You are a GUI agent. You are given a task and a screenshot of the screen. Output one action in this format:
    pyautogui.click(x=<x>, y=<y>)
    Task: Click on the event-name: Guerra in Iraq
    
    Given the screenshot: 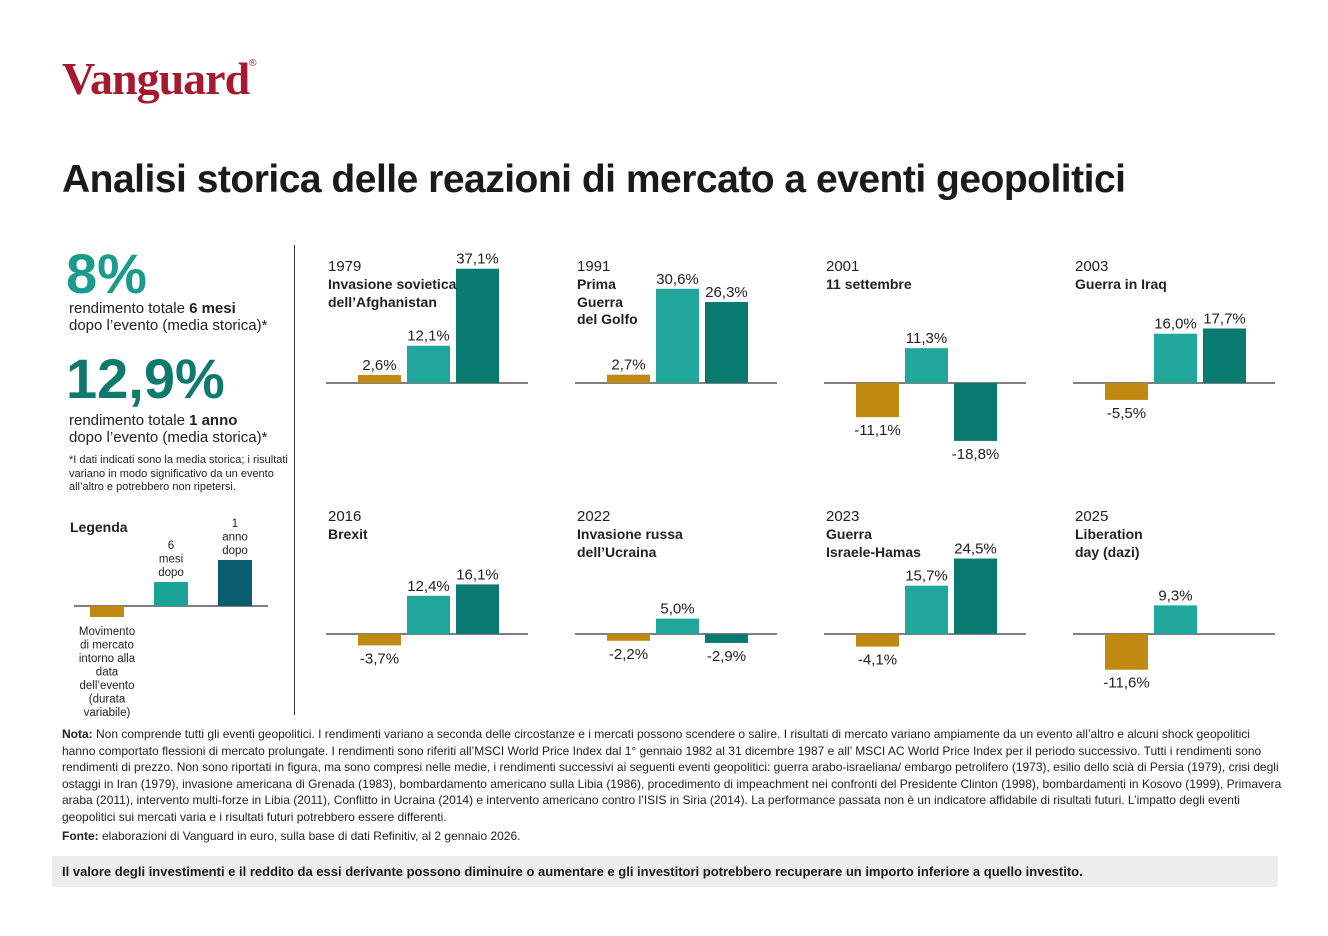 What is the action you would take?
    pyautogui.click(x=1121, y=284)
    